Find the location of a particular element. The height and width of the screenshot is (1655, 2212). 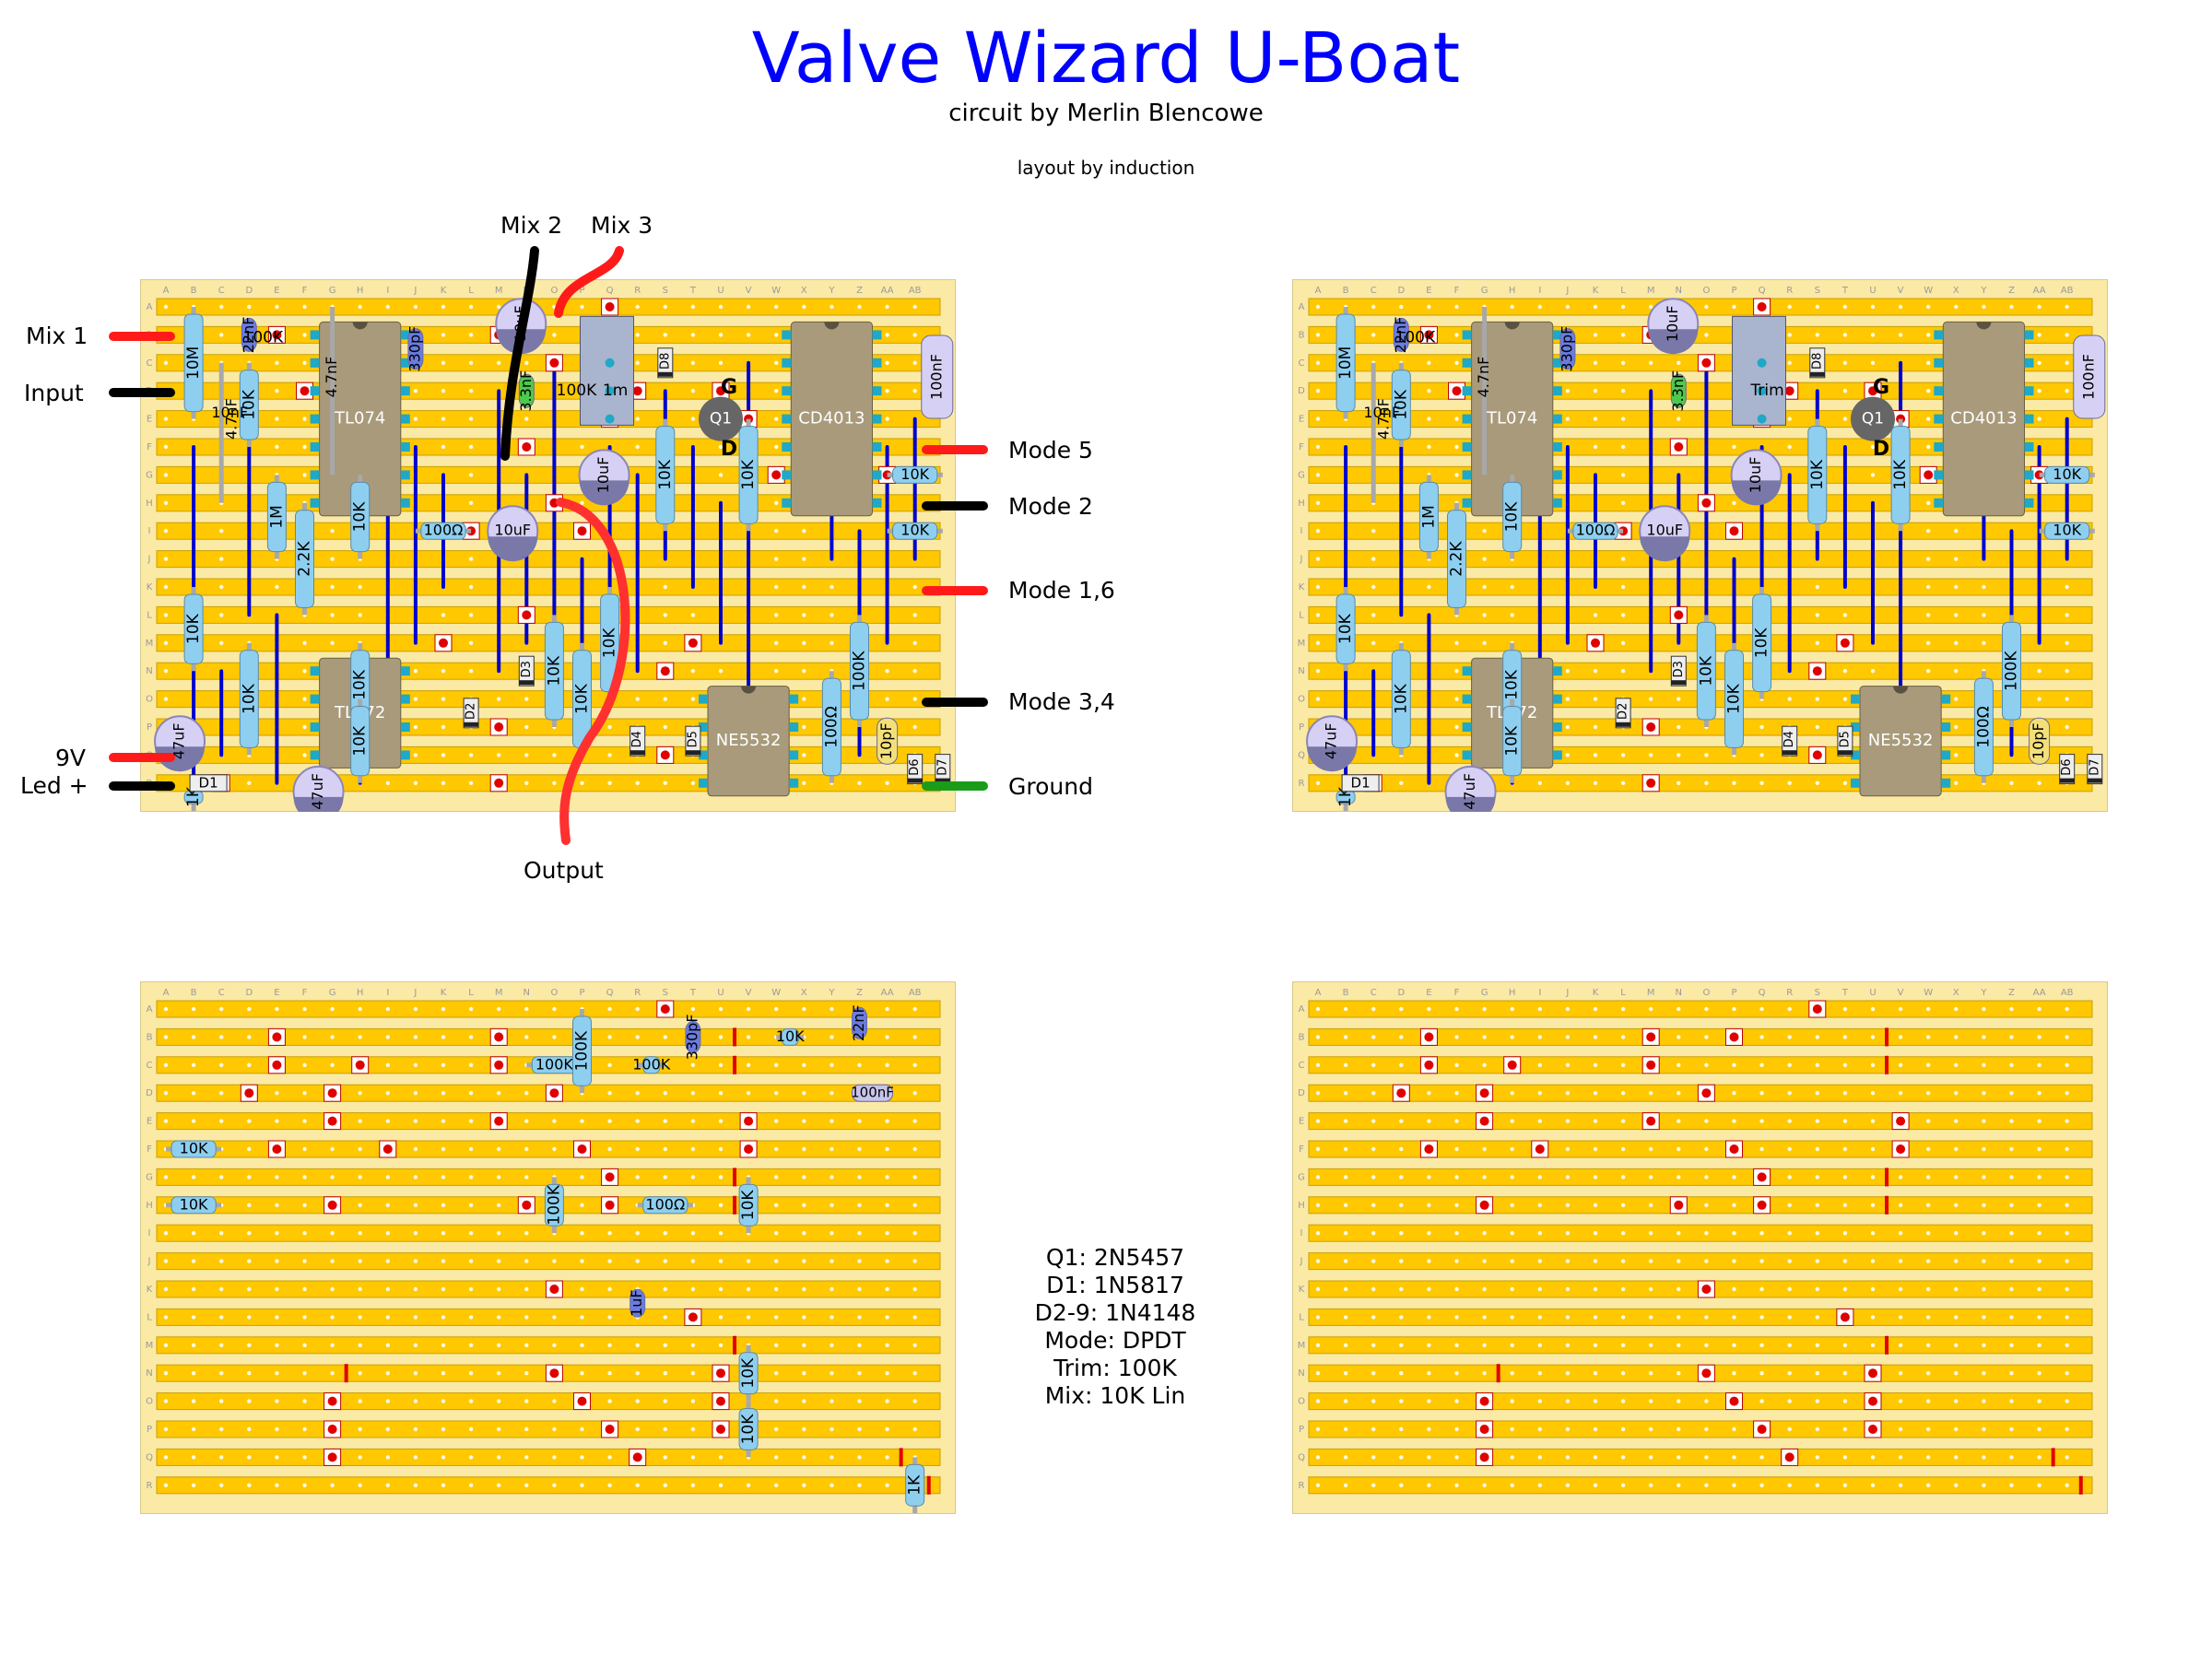

b1-d8 is located at coordinates (665, 363).